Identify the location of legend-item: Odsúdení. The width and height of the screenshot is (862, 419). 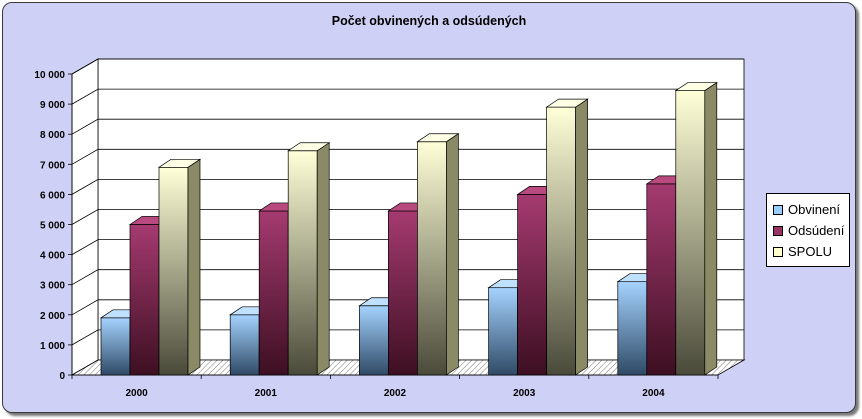
(811, 230).